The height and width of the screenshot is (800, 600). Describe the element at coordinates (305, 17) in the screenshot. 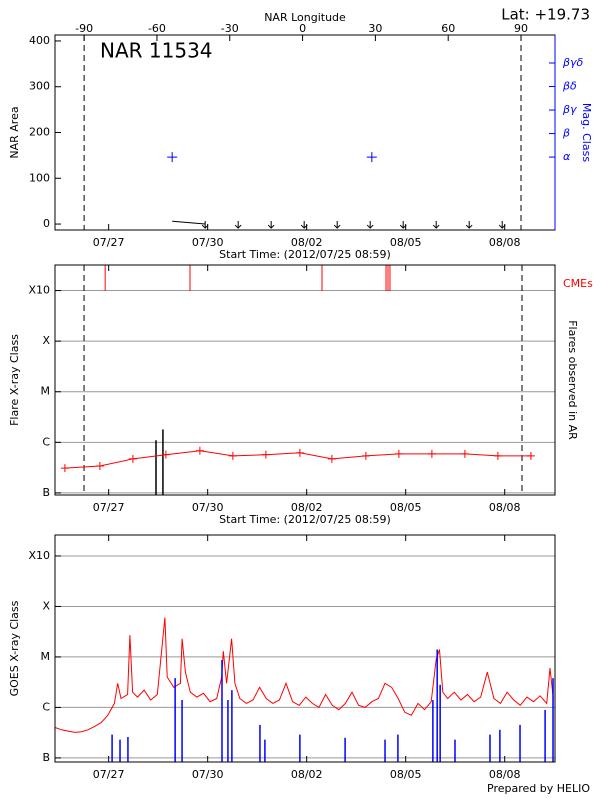

I see `x2-axis-label: NAR Longitude` at that location.